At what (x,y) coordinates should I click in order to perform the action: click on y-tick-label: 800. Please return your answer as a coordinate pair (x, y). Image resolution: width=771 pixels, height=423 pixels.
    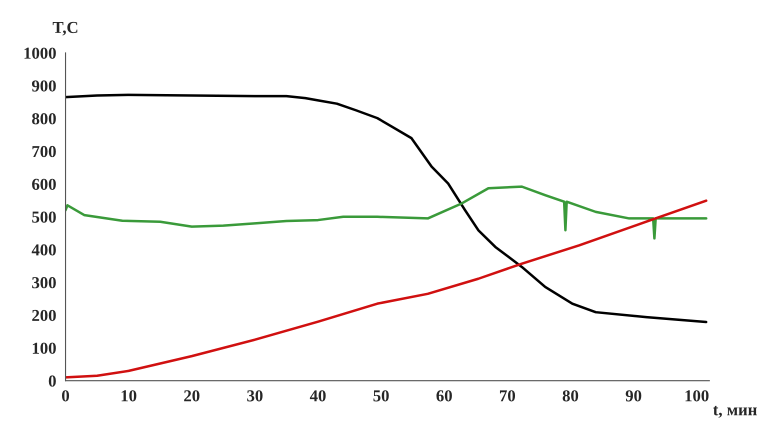
    Looking at the image, I should click on (44, 118).